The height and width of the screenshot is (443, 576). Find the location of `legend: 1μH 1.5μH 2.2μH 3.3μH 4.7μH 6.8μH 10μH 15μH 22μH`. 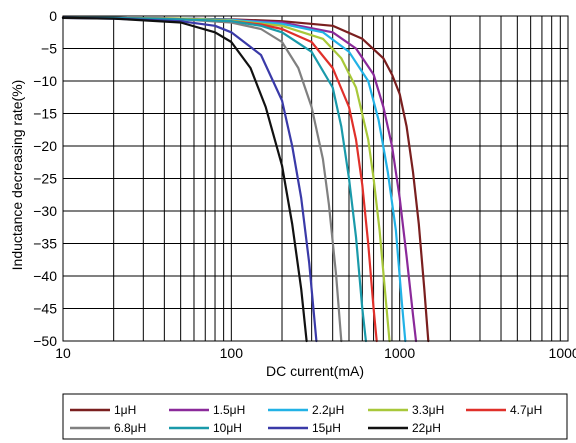

legend: 1μH 1.5μH 2.2μH 3.3μH 4.7μH 6.8μH 10μH 15μH 22μH is located at coordinates (315, 416).